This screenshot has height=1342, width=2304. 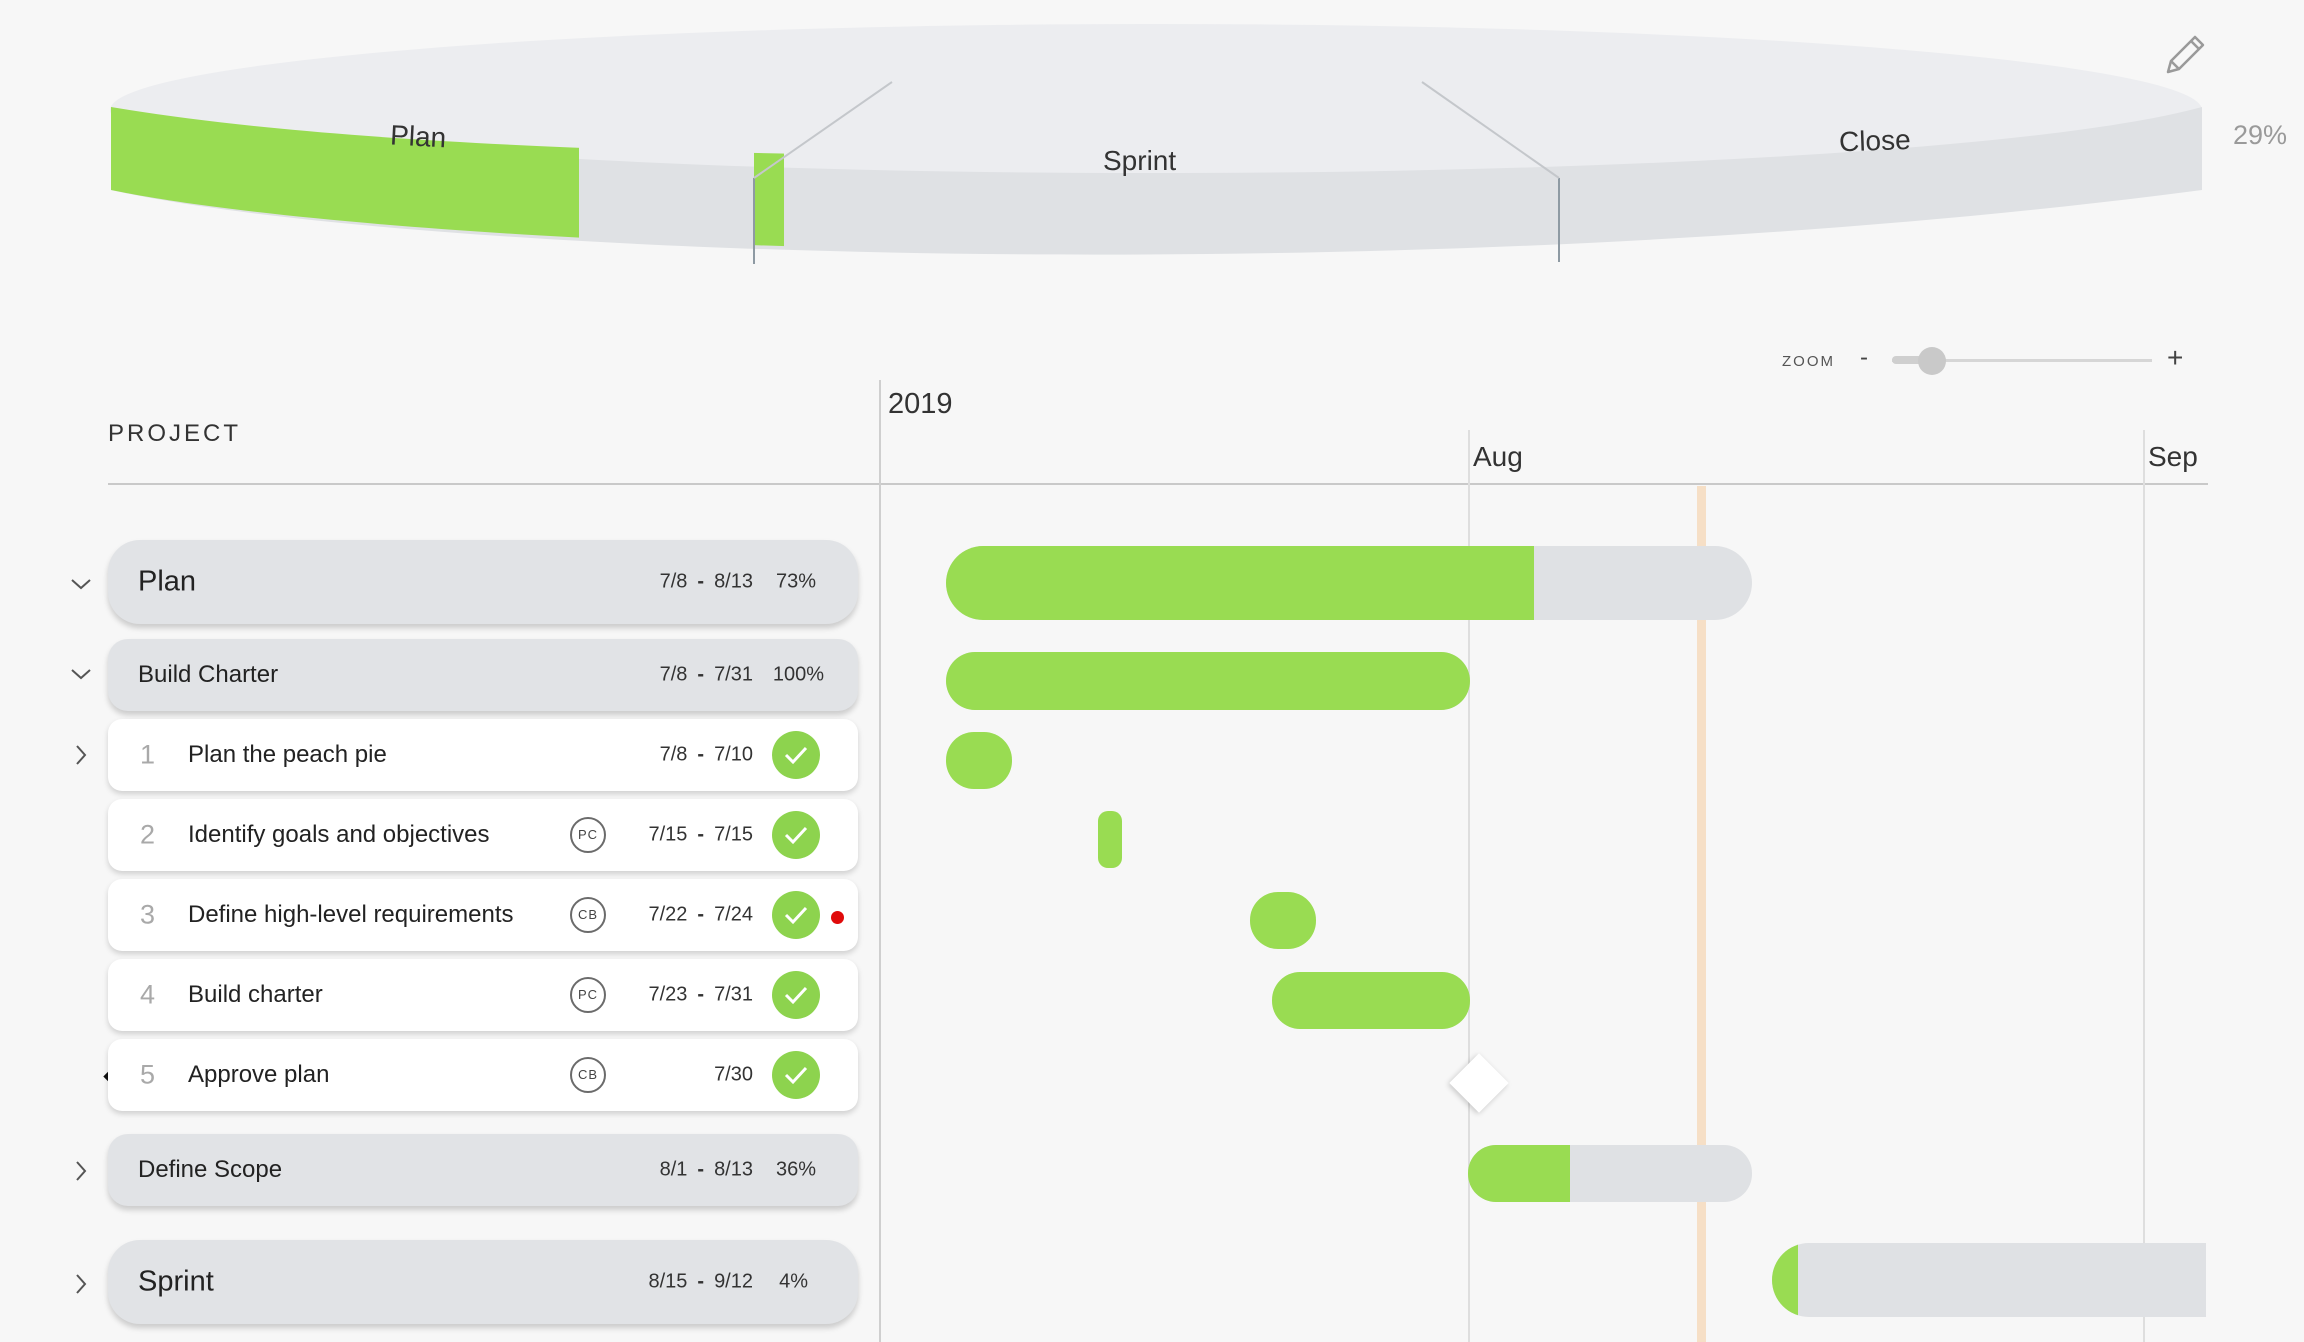 I want to click on timeline-year: 2019, so click(x=920, y=404).